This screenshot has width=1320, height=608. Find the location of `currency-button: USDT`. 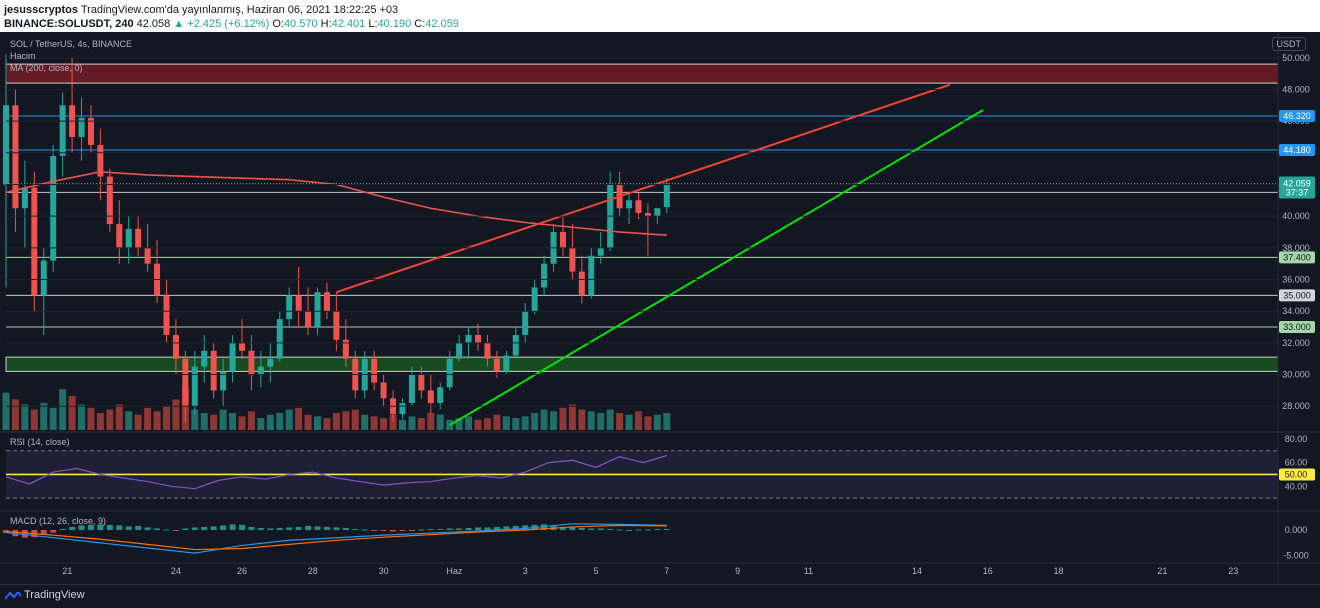

currency-button: USDT is located at coordinates (1288, 44).